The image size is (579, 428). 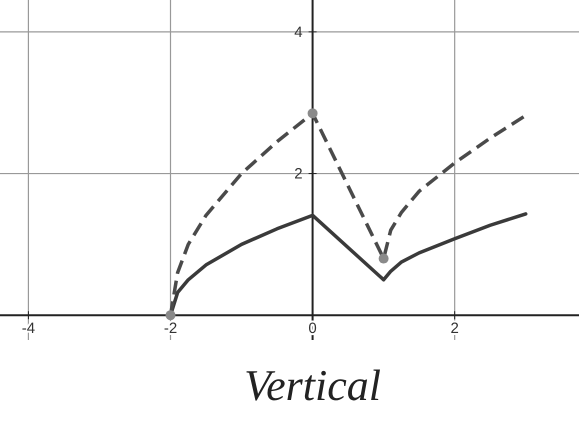 I want to click on x-tick-label: 2, so click(x=454, y=329).